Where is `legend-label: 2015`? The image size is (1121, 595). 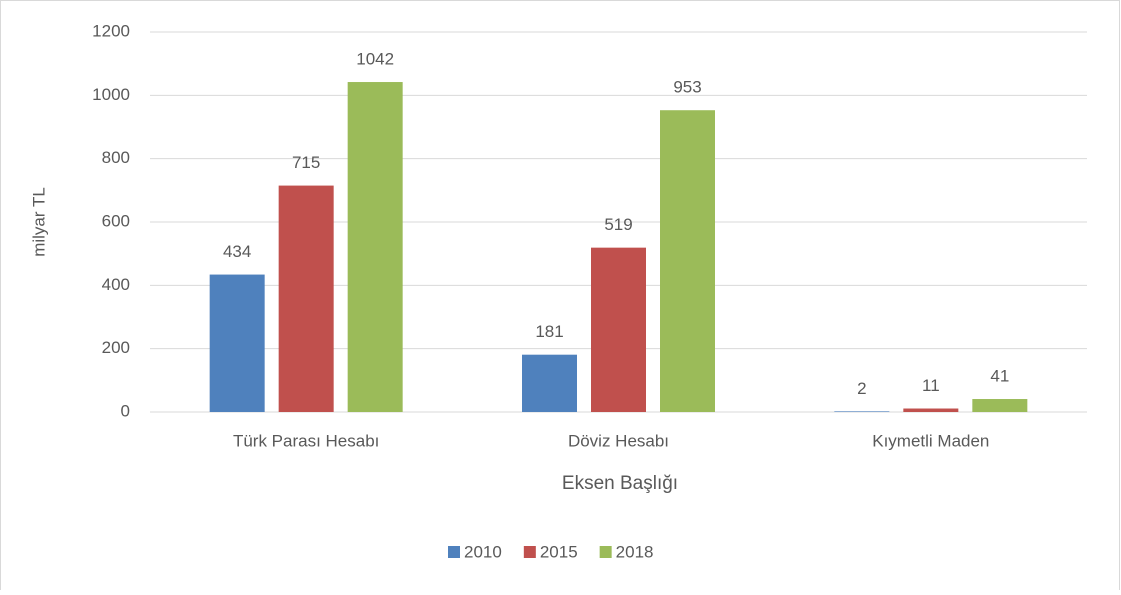 legend-label: 2015 is located at coordinates (559, 551).